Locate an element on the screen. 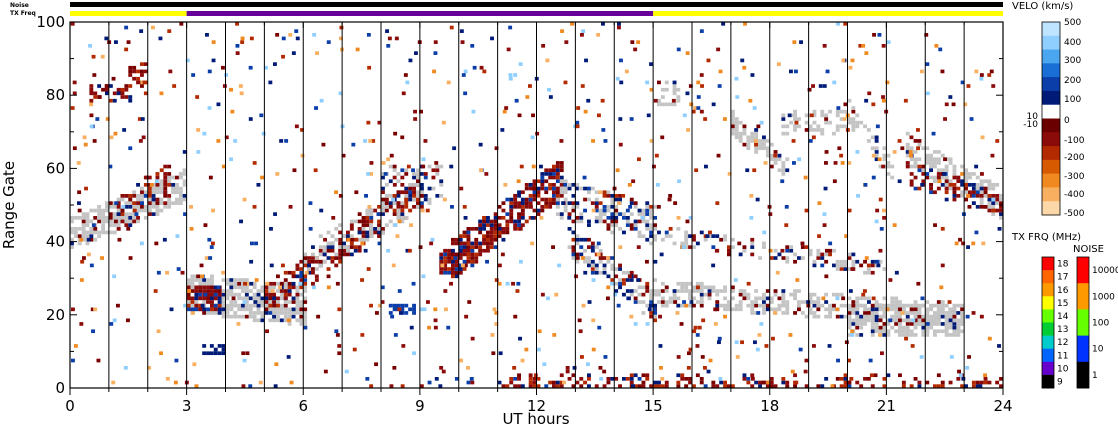 This screenshot has height=435, width=1118. txfreq-colorbar-frame is located at coordinates (1048, 322).